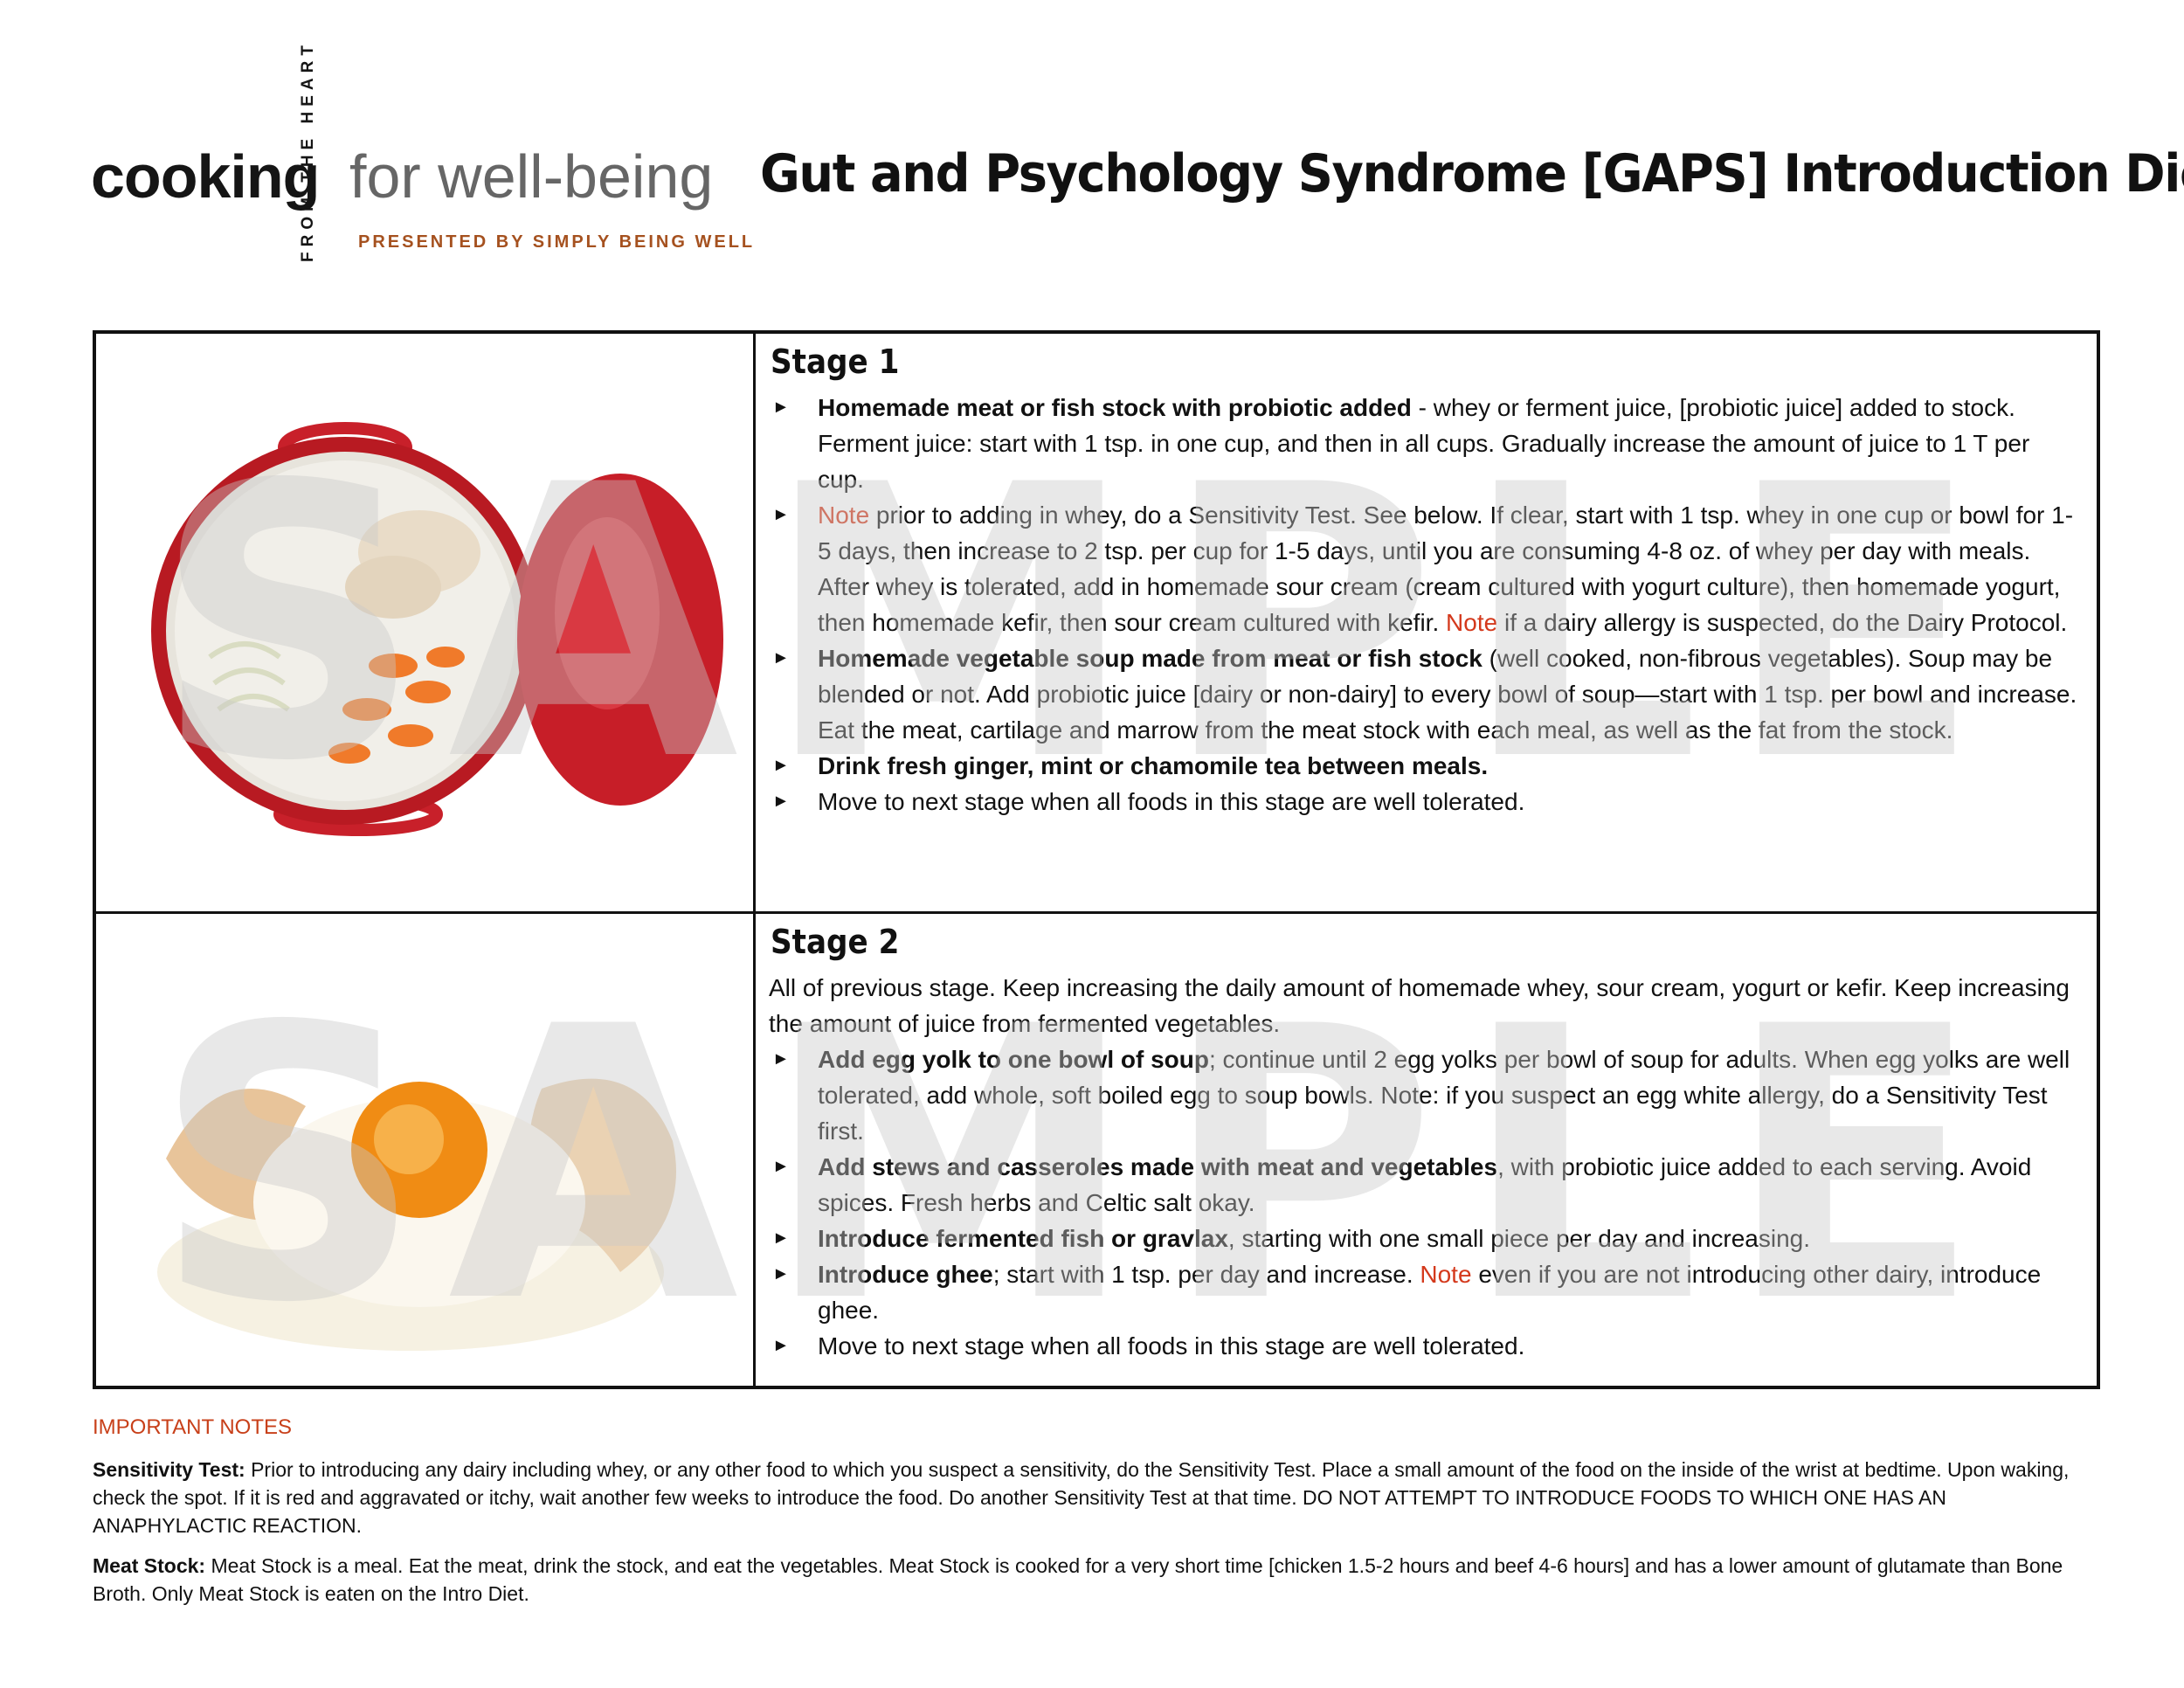  What do you see at coordinates (557, 242) in the screenshot?
I see `logo-presented-text: PRESENTED BY SIMPLY BEING WELL` at bounding box center [557, 242].